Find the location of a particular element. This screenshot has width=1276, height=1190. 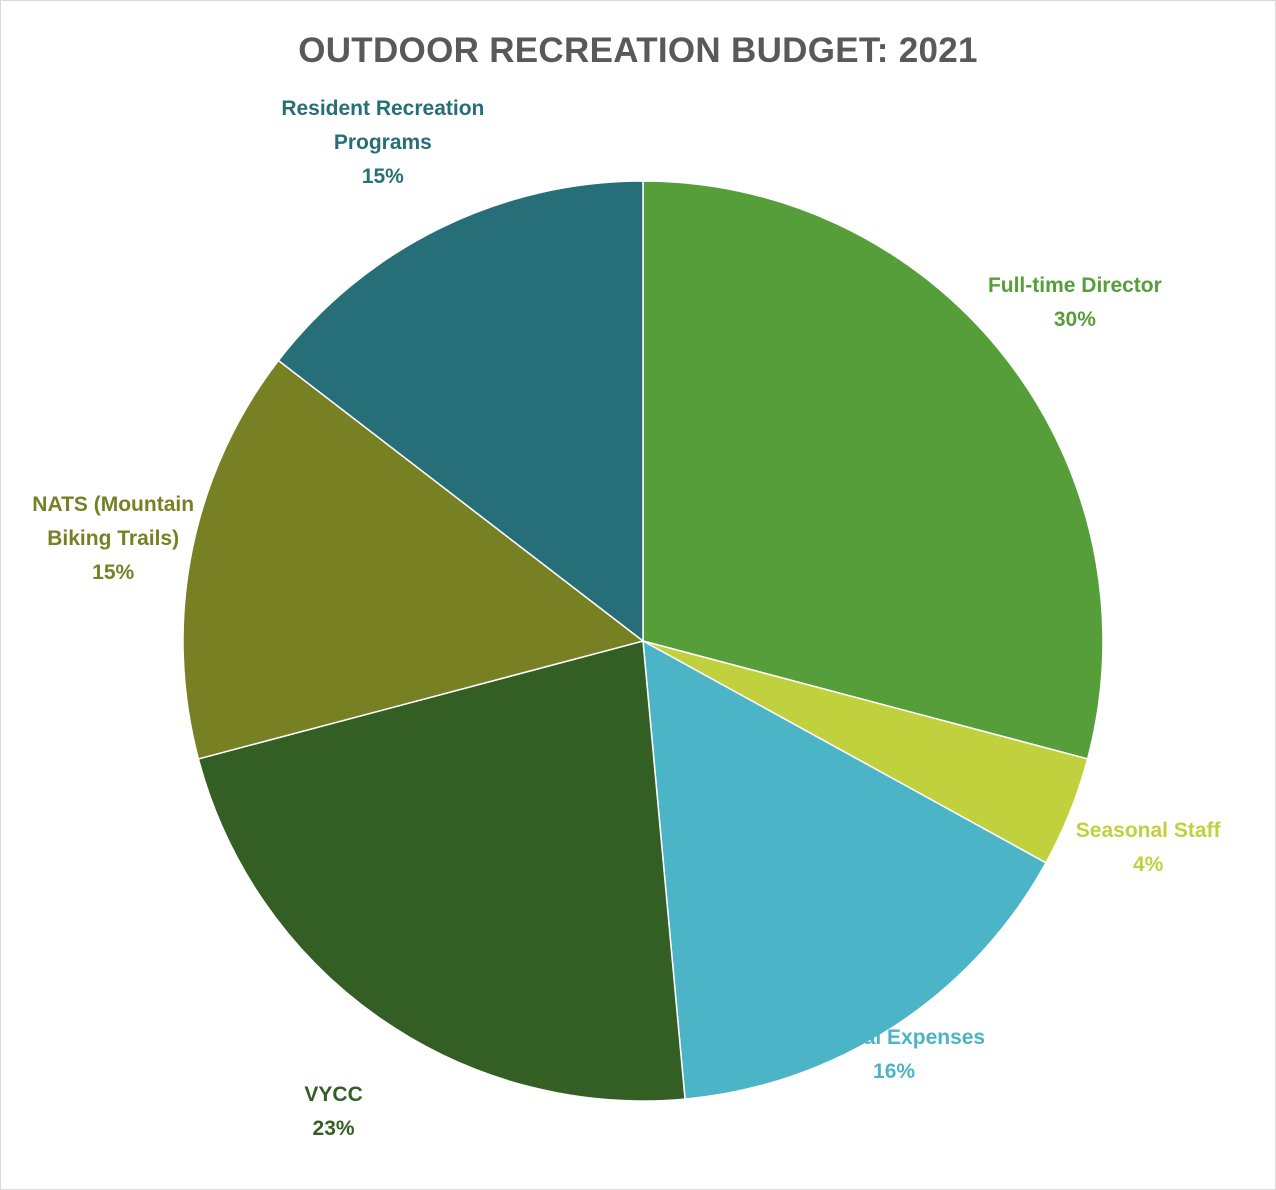

pie-slice-resident-recreation-programs is located at coordinates (460, 411).